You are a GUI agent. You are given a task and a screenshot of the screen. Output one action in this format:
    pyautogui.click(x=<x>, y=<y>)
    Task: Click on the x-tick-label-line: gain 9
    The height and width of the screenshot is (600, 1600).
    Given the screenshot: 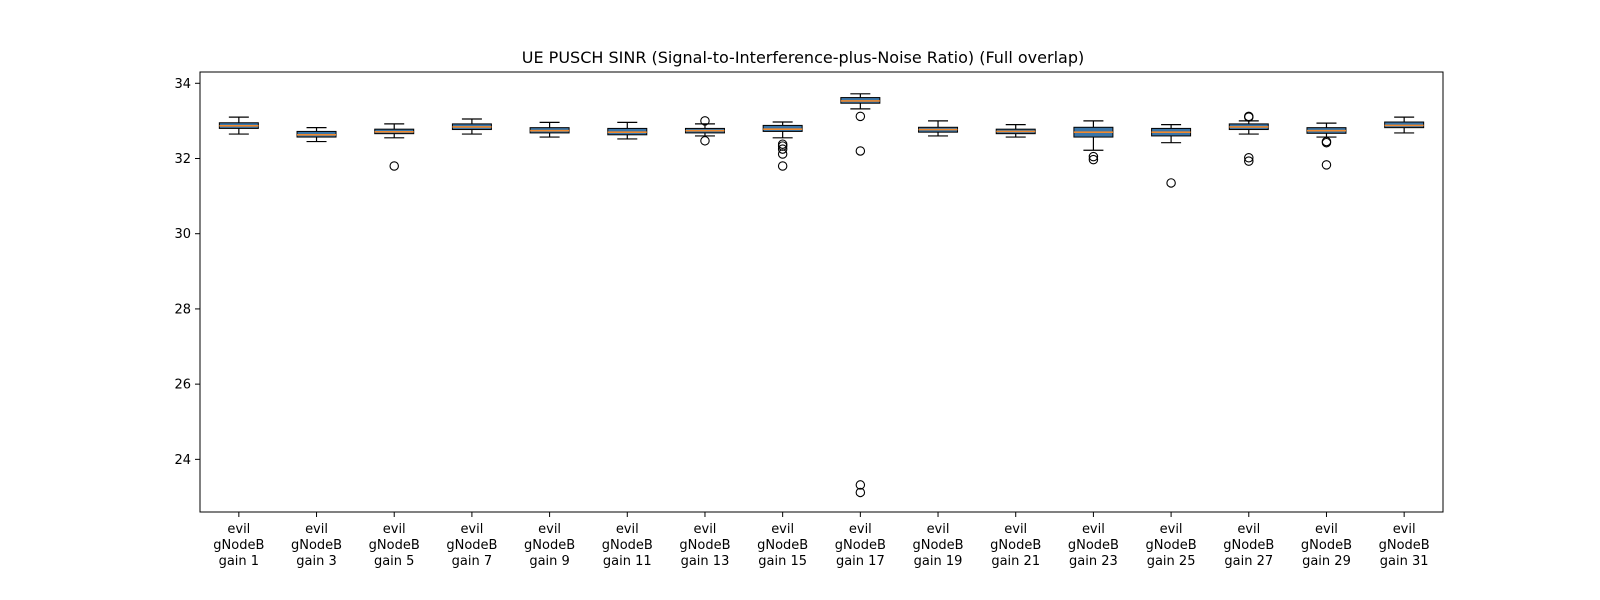 What is the action you would take?
    pyautogui.click(x=549, y=561)
    